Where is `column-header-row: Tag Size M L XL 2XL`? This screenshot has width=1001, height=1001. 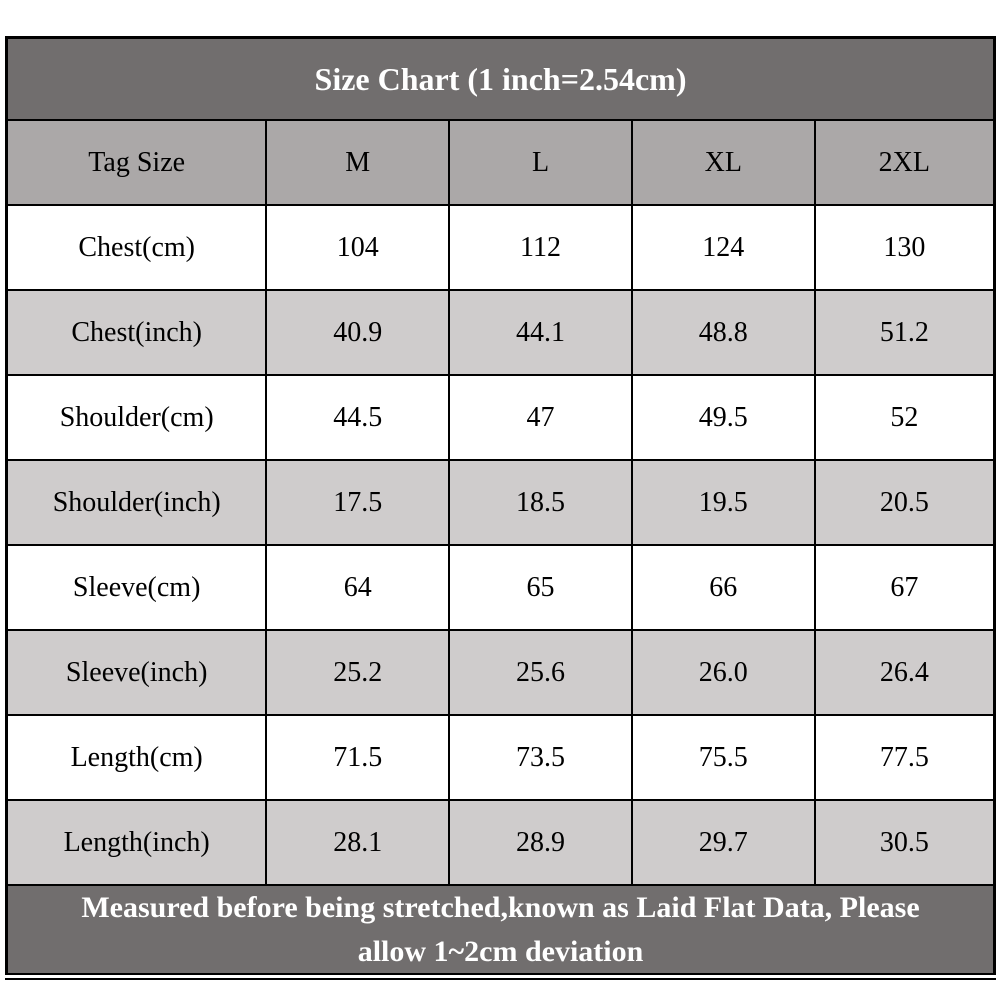
column-header-row: Tag Size M L XL 2XL is located at coordinates (500, 162).